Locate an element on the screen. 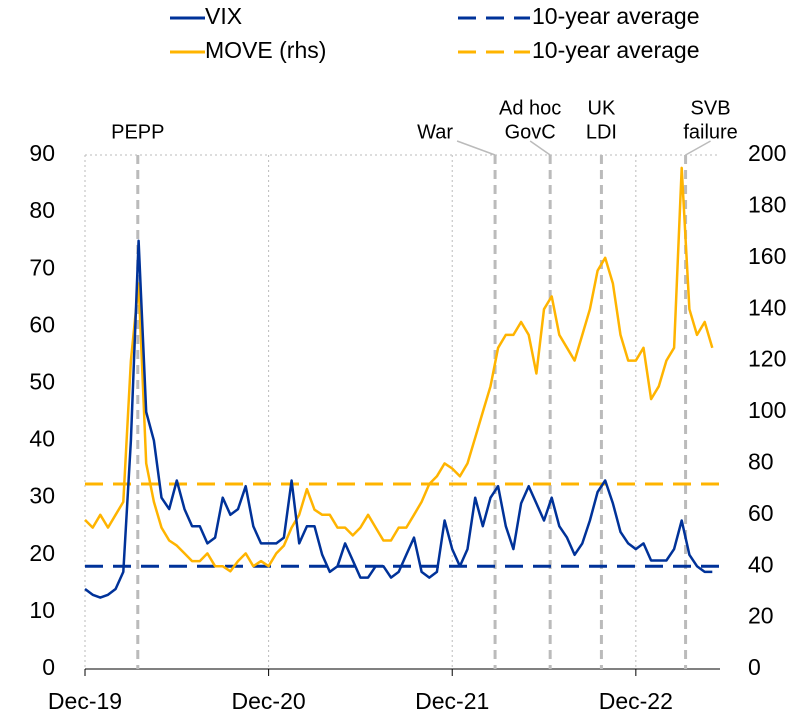  y-tick-label: 0 is located at coordinates (48, 667).